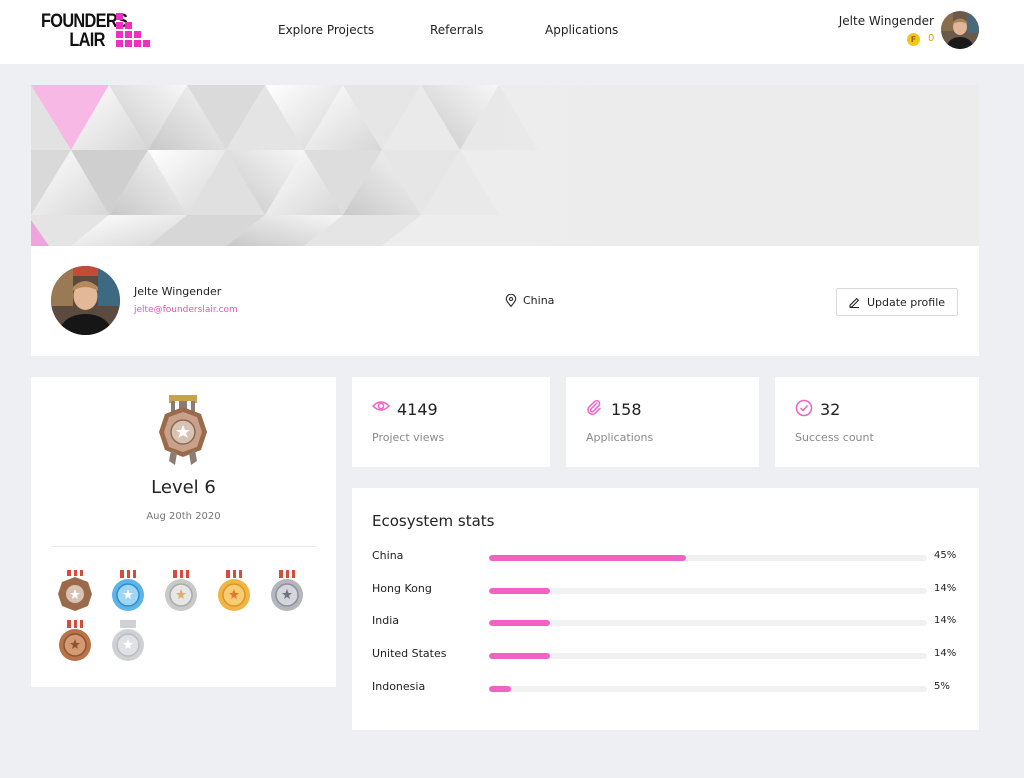 This screenshot has height=778, width=1024. I want to click on eco-row-indonesia: Indonesia 5%, so click(665, 690).